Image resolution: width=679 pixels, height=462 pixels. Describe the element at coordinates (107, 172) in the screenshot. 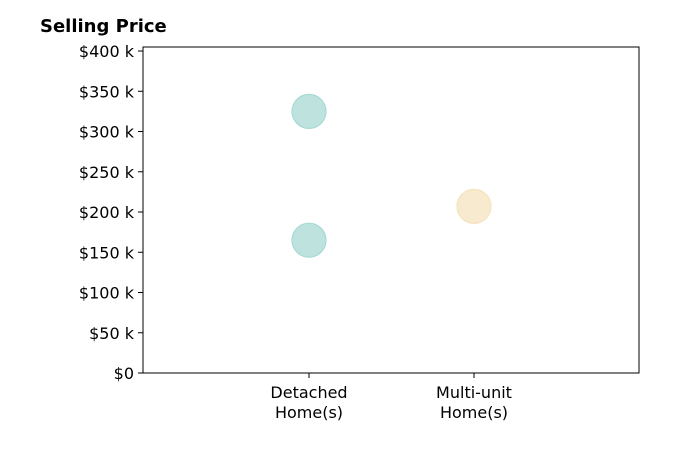

I see `y-tick-label: $250 k` at that location.